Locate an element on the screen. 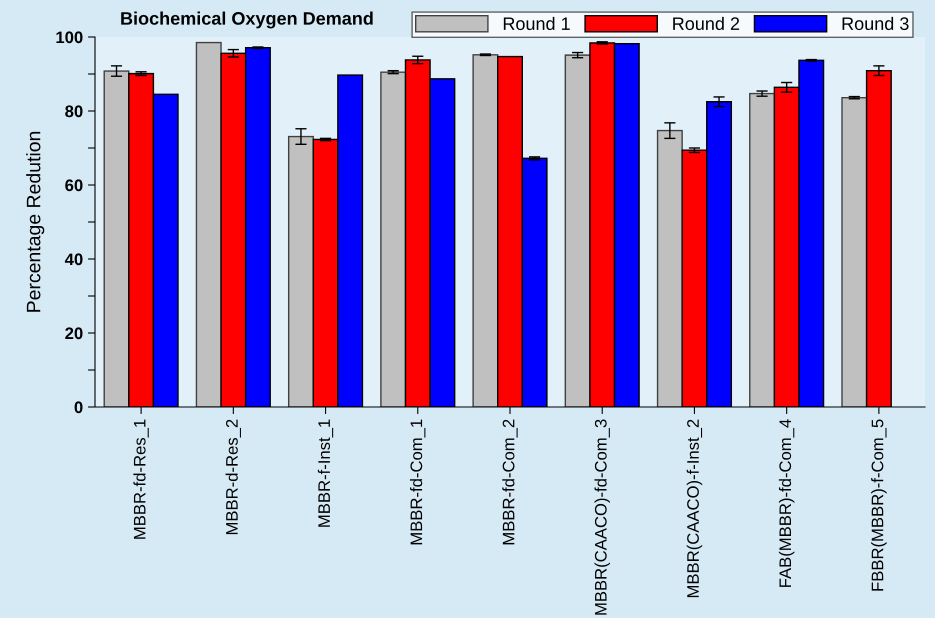 The height and width of the screenshot is (618, 935). y-tick-label: 80 is located at coordinates (74, 111).